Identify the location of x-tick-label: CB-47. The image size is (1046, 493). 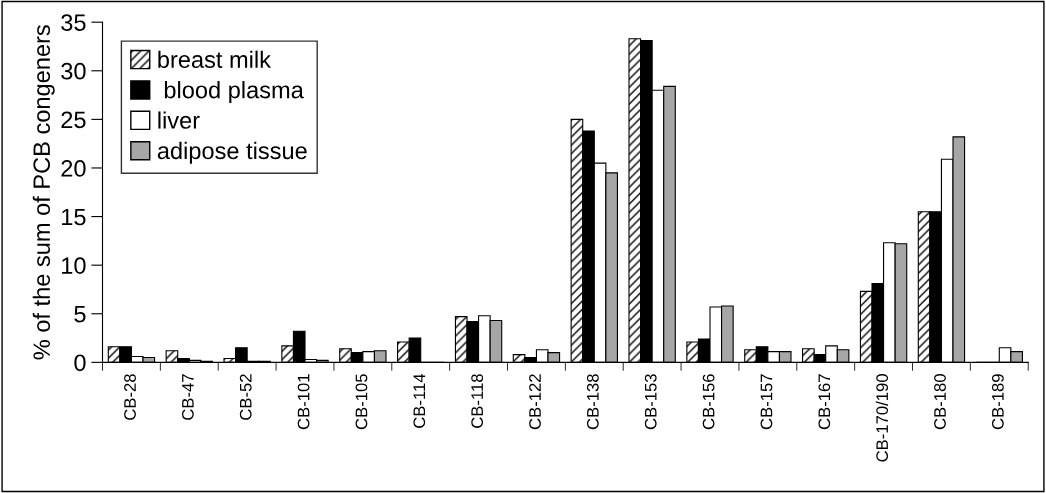
(187, 397).